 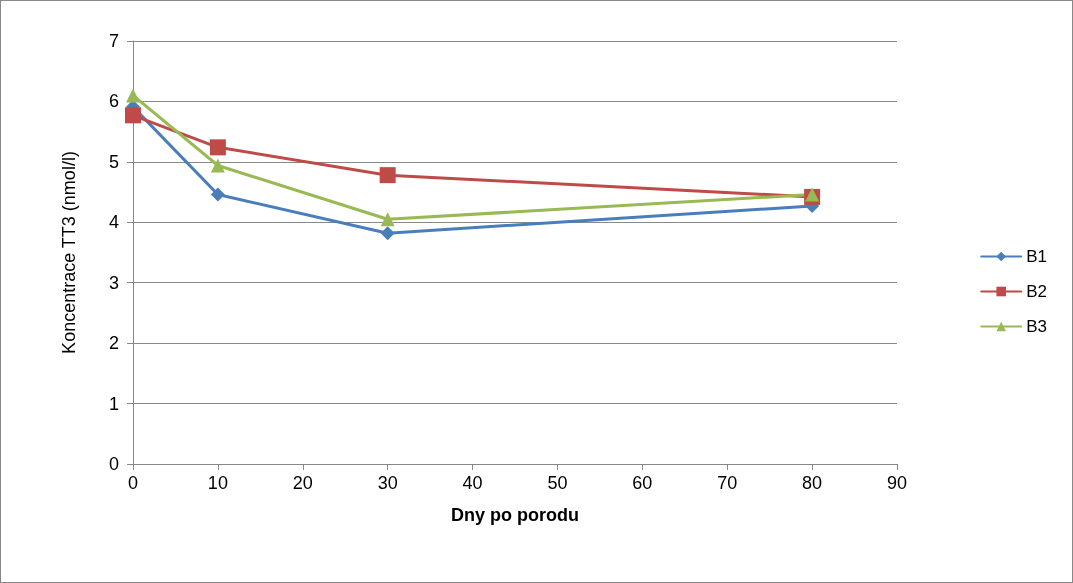 What do you see at coordinates (812, 483) in the screenshot?
I see `x-tick-label: 80` at bounding box center [812, 483].